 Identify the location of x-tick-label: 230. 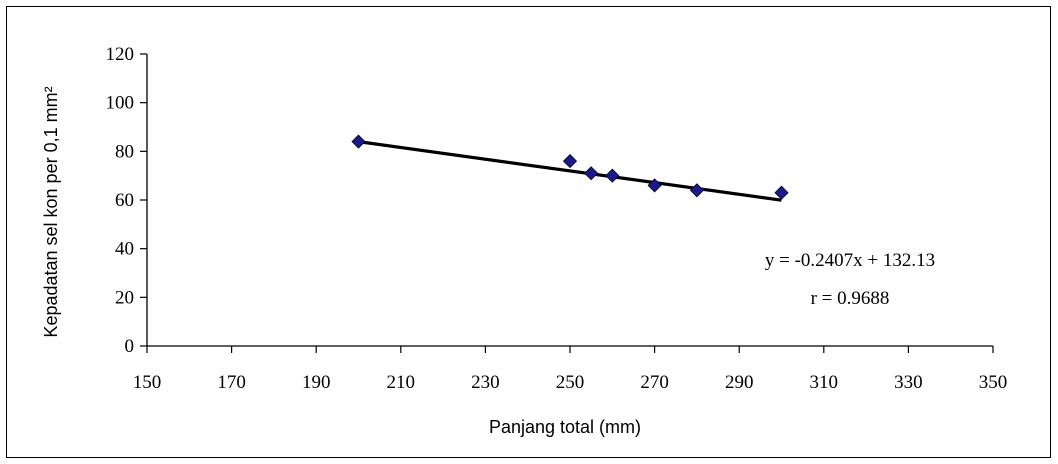
(485, 382).